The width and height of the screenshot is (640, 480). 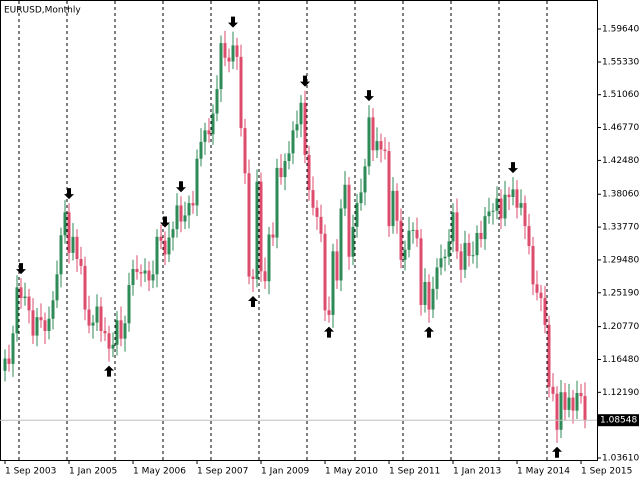 I want to click on y-tick-label: 1.03610, so click(x=620, y=459).